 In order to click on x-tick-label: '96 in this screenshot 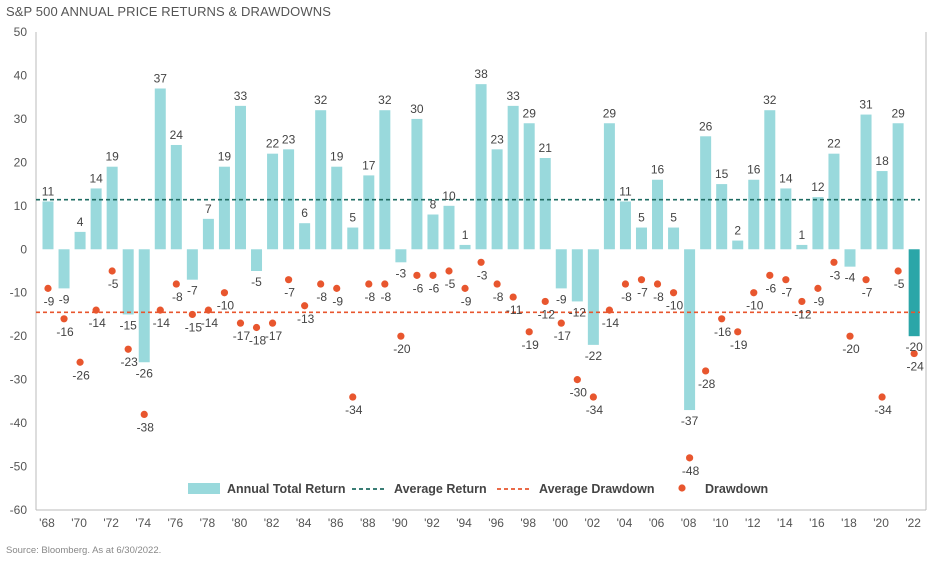, I will do `click(496, 523)`.